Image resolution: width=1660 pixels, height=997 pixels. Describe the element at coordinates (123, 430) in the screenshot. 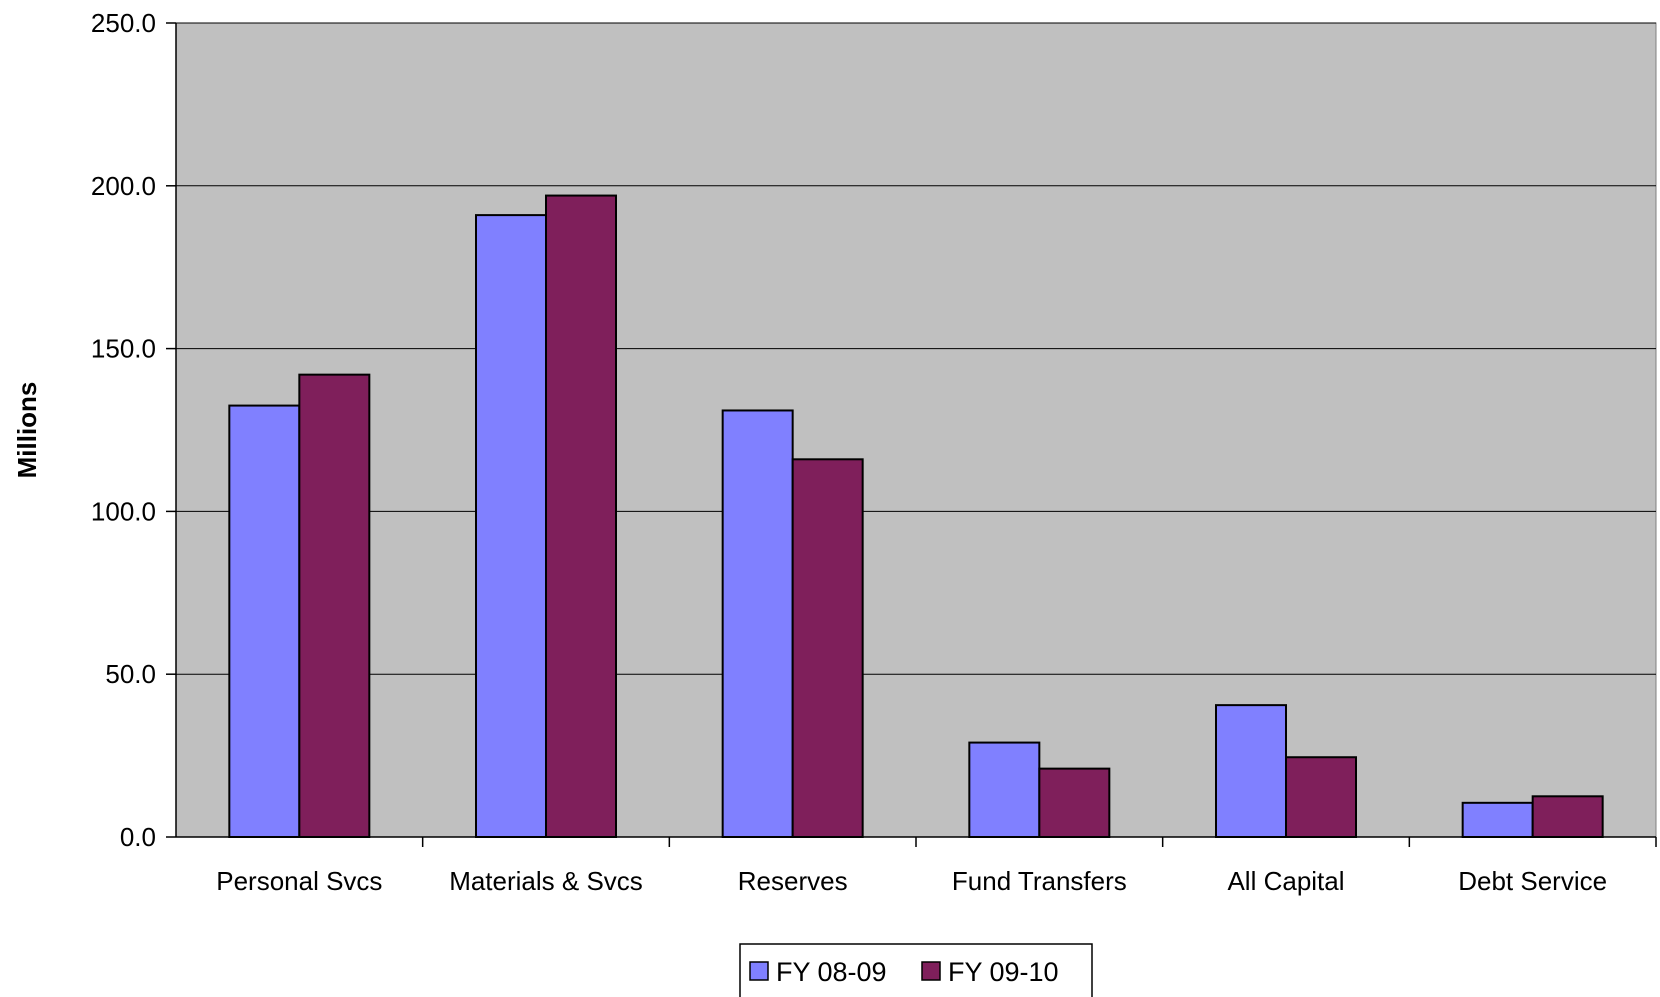

I see `y-tick-labels: 0.0 50.0 100.0 150.0 200.0 250.0` at that location.